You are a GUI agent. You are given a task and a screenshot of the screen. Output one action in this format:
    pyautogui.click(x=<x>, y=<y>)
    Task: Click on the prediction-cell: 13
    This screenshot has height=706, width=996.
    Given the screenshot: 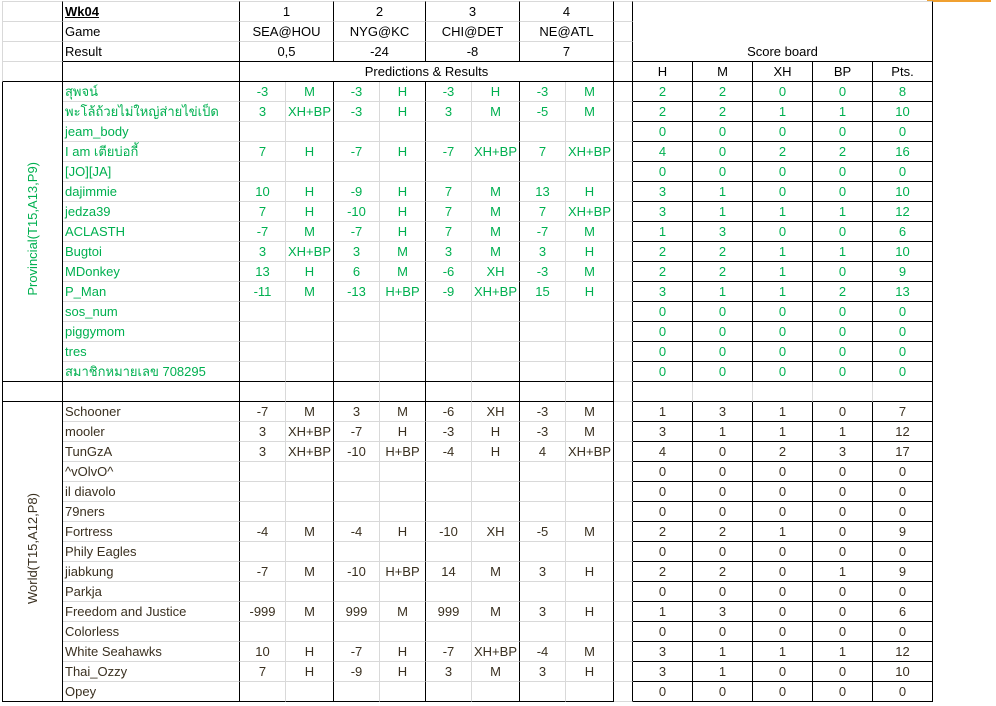 What is the action you would take?
    pyautogui.click(x=263, y=272)
    